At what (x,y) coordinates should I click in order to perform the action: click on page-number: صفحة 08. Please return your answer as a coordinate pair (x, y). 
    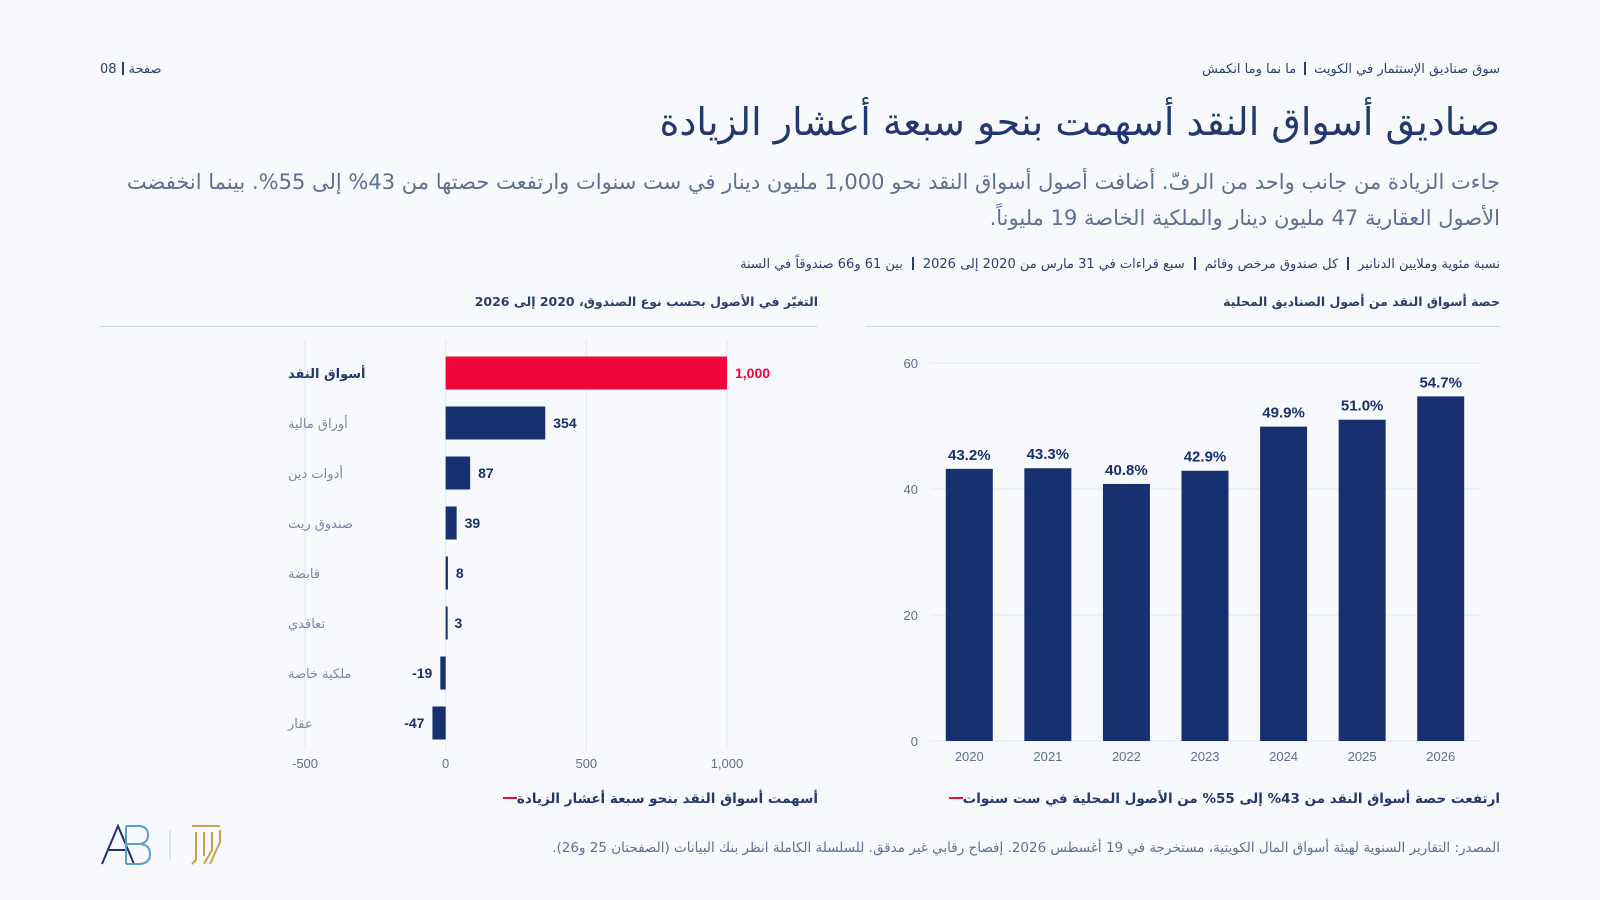
    Looking at the image, I should click on (131, 69).